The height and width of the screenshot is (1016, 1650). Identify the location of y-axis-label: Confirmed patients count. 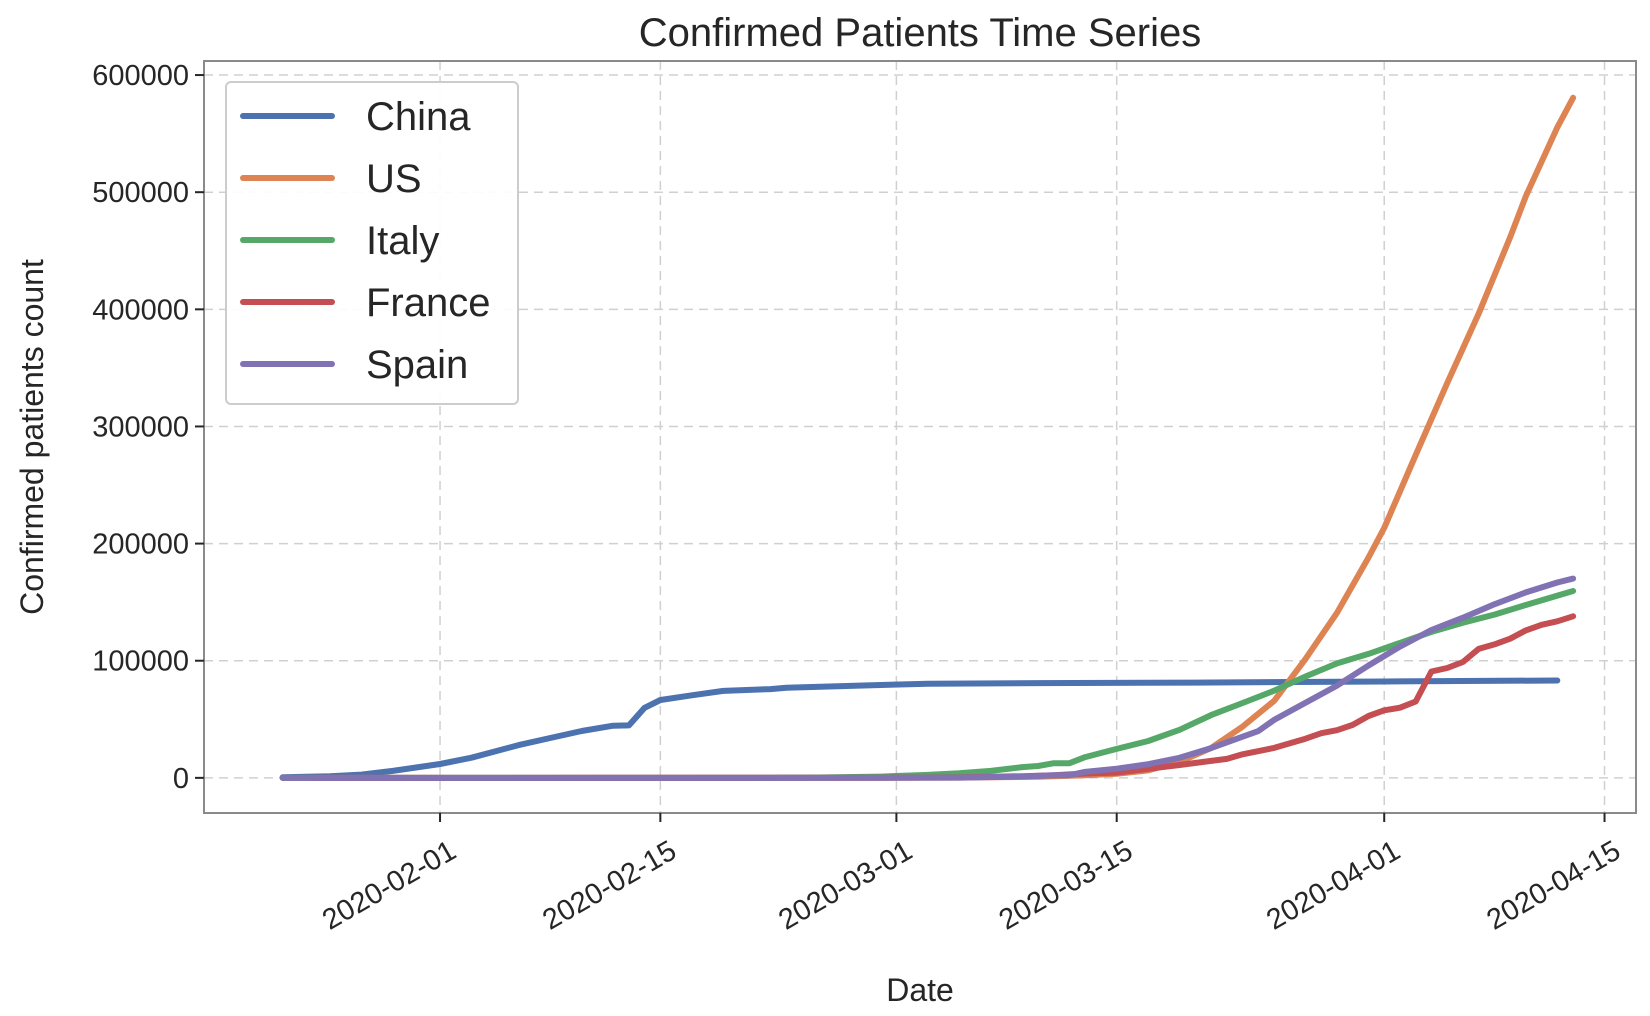
(32, 437).